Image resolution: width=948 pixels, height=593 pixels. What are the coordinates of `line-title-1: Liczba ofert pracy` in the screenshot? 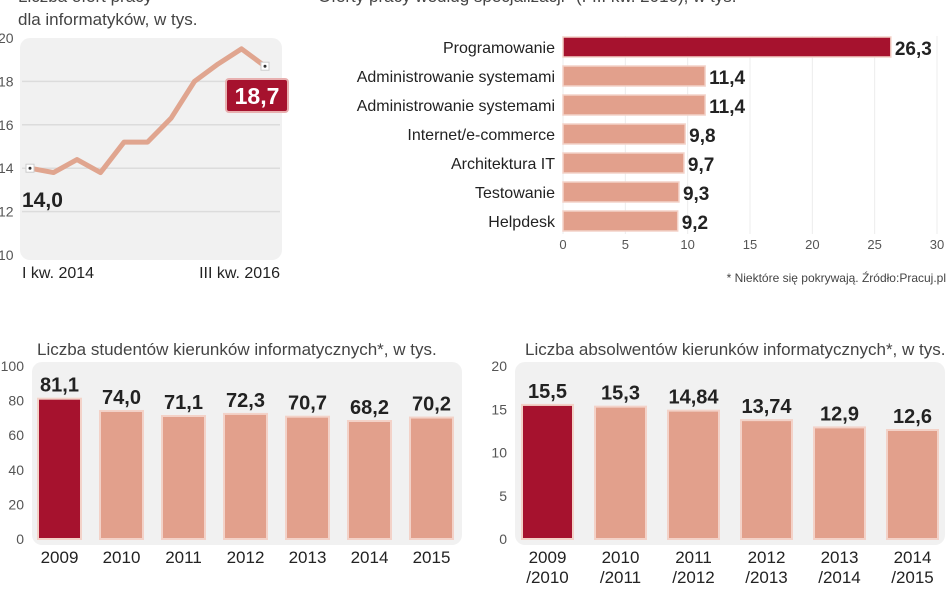 It's located at (85, 3).